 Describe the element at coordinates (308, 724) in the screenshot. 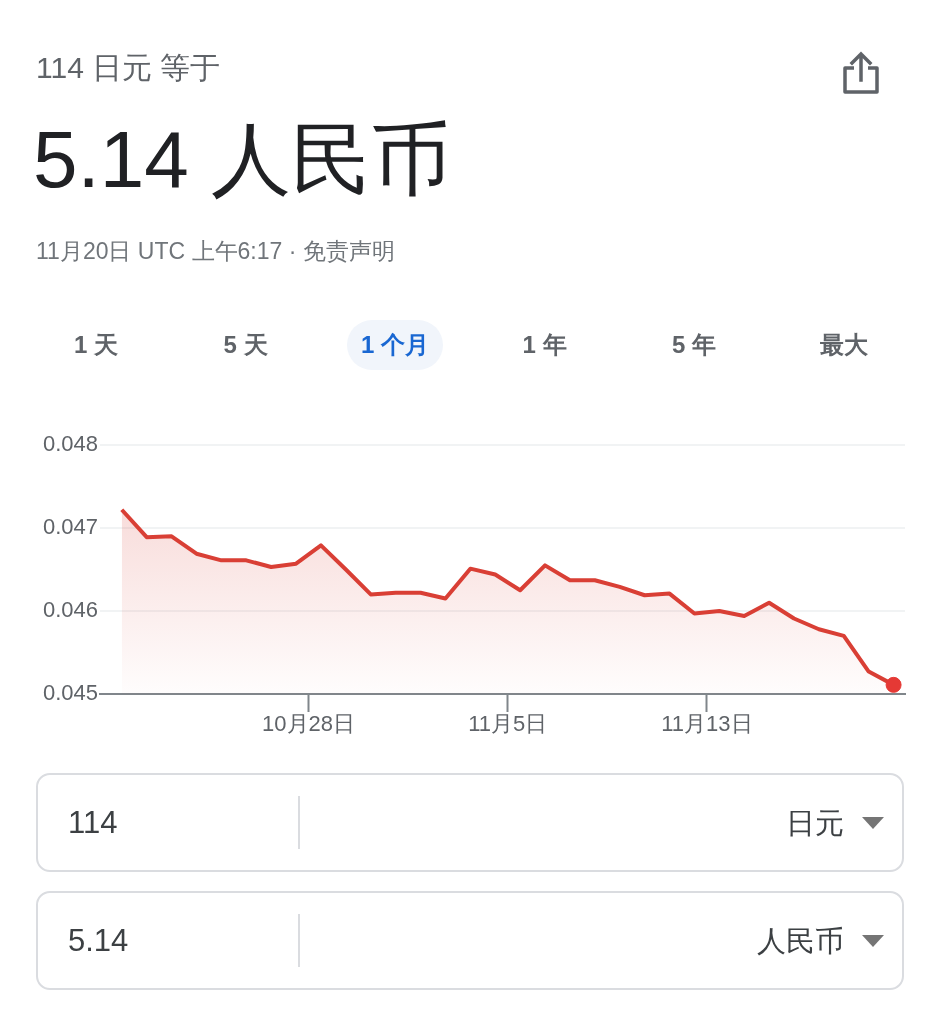

I see `x-tick-label: 10月28日` at that location.